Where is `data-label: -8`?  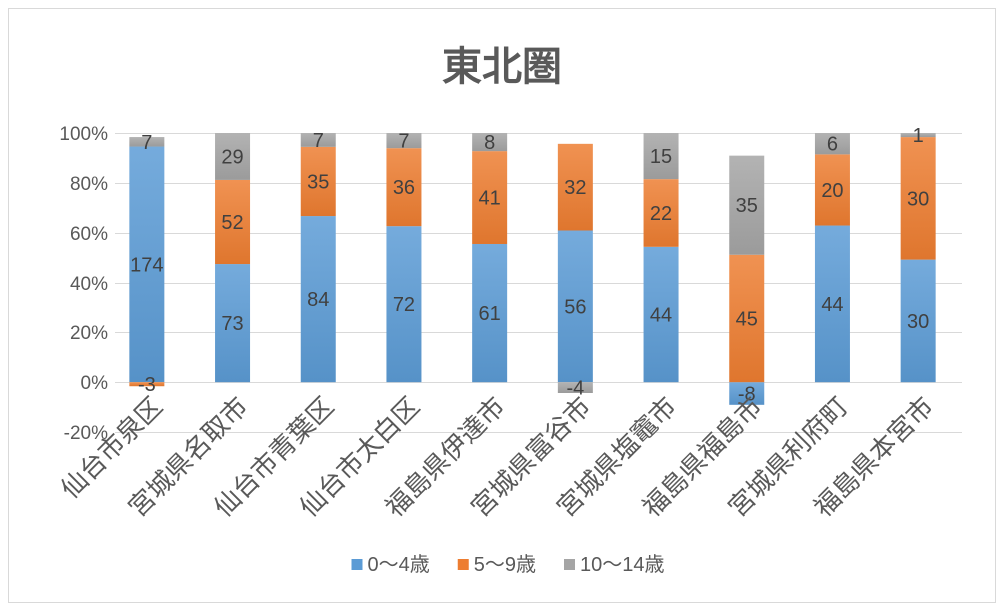 data-label: -8 is located at coordinates (747, 394).